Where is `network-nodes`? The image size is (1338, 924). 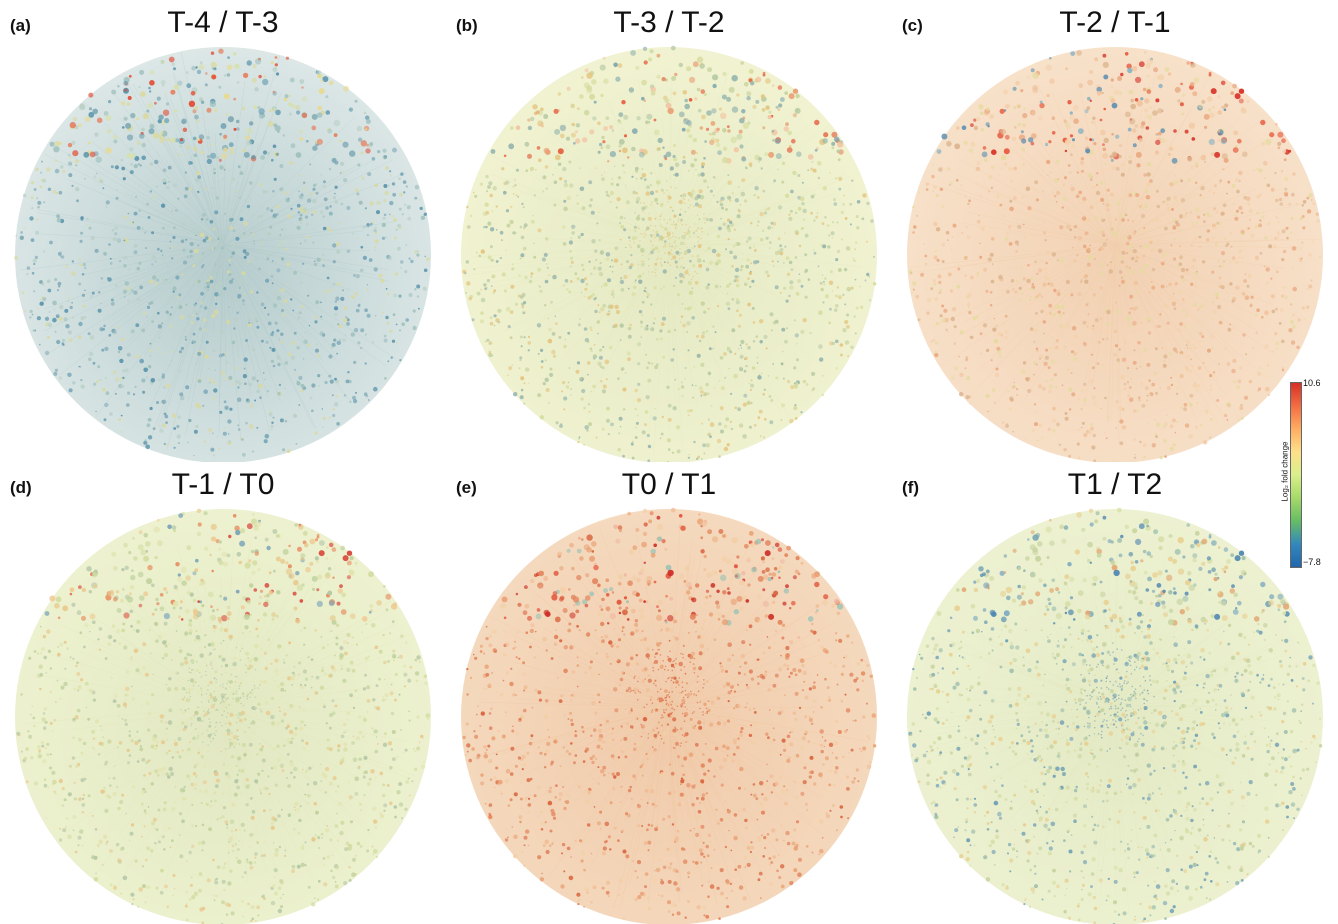
network-nodes is located at coordinates (669, 253).